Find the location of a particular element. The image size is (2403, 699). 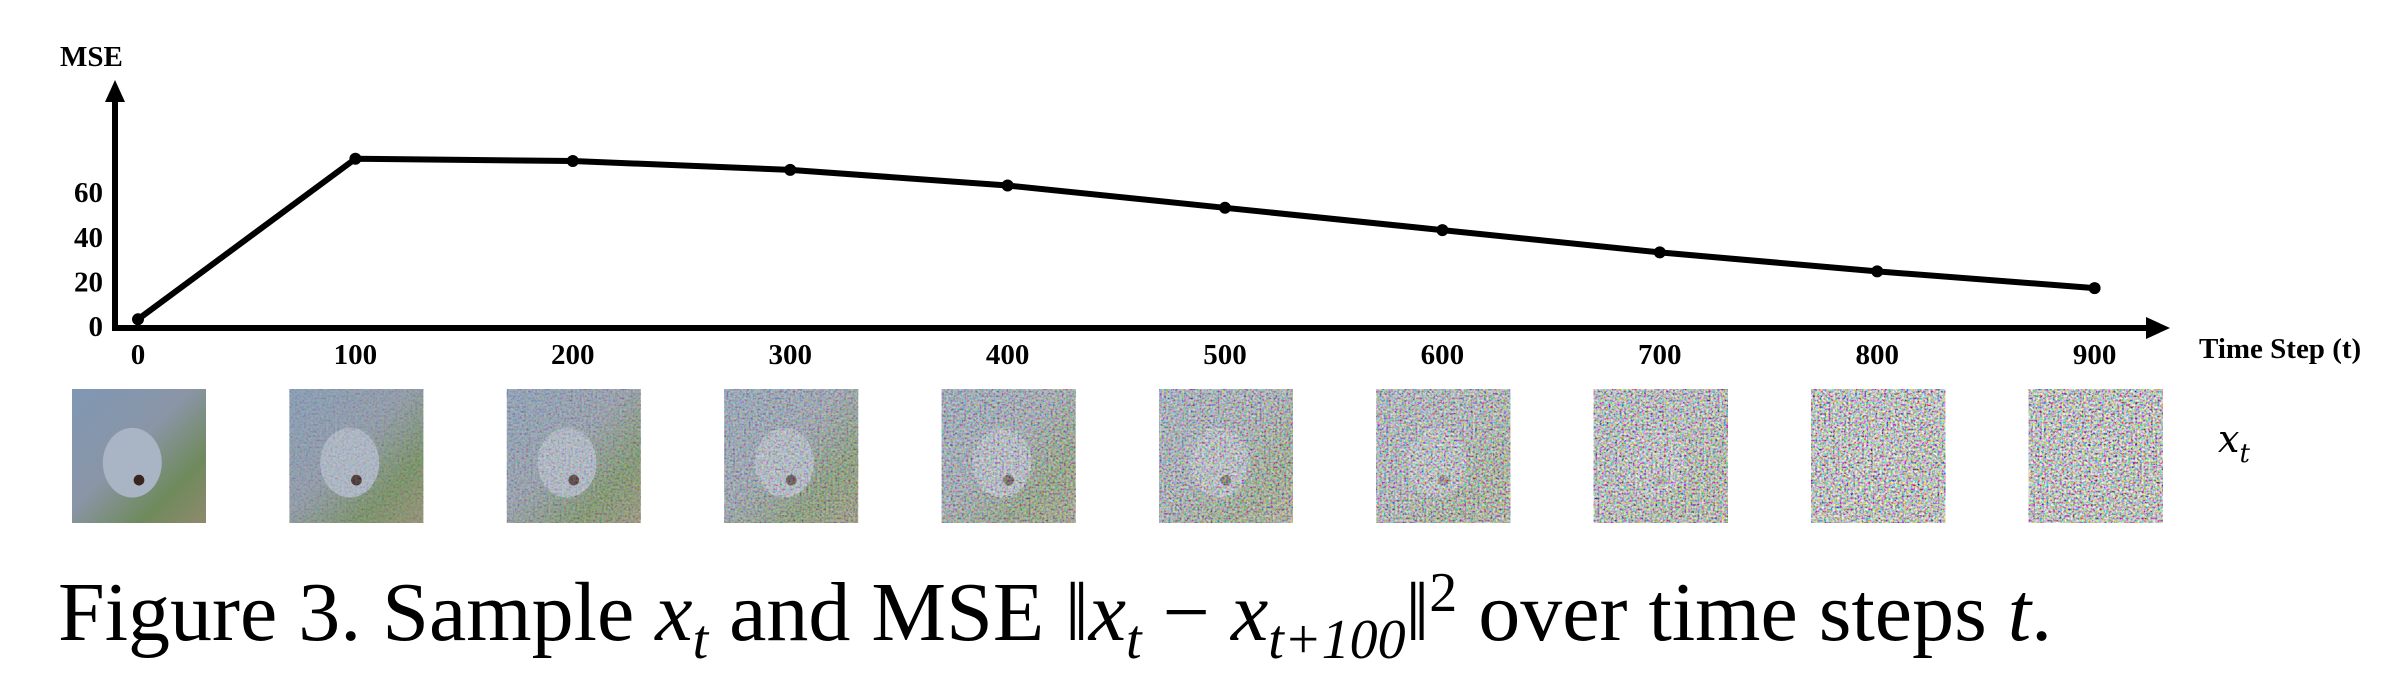

caption-minus: − is located at coordinates (1186, 612).